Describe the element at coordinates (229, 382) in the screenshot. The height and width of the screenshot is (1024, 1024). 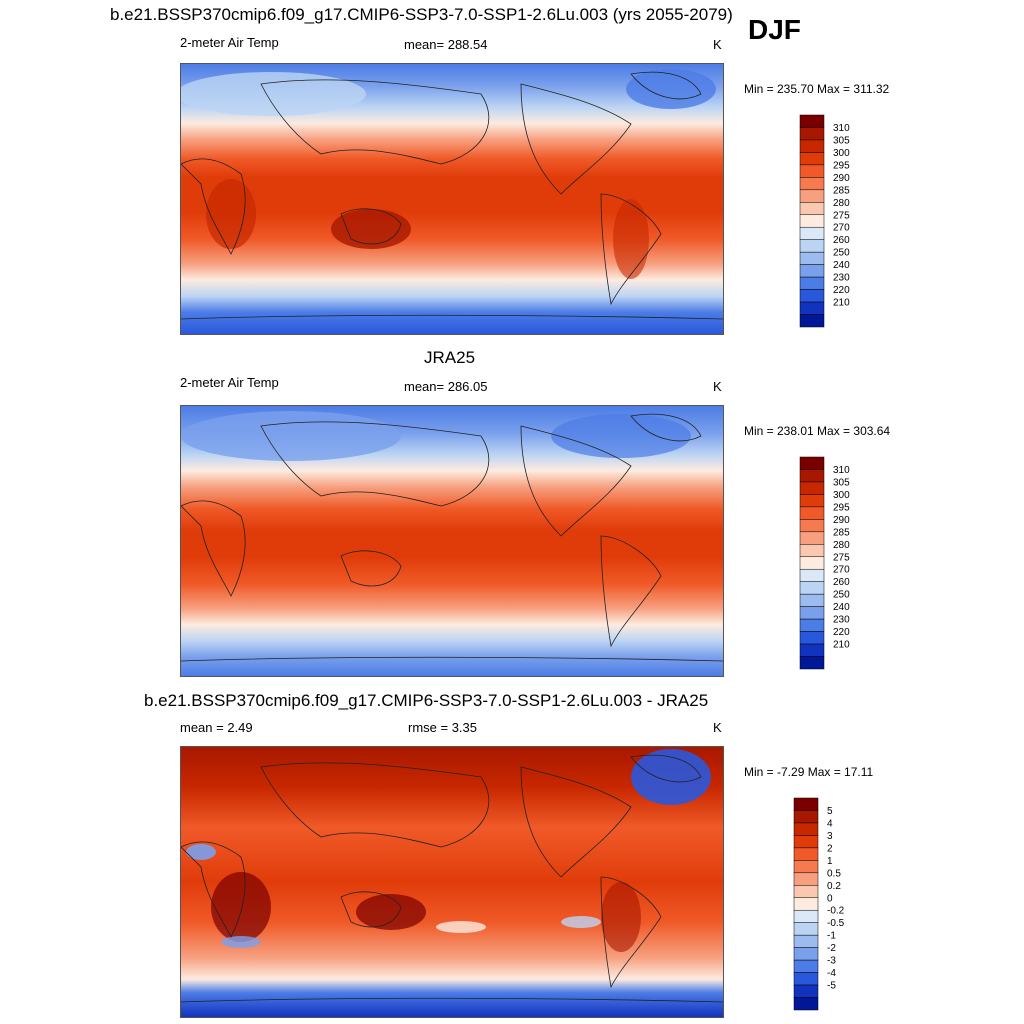
I see `panel2-variable: 2-meter Air Temp` at that location.